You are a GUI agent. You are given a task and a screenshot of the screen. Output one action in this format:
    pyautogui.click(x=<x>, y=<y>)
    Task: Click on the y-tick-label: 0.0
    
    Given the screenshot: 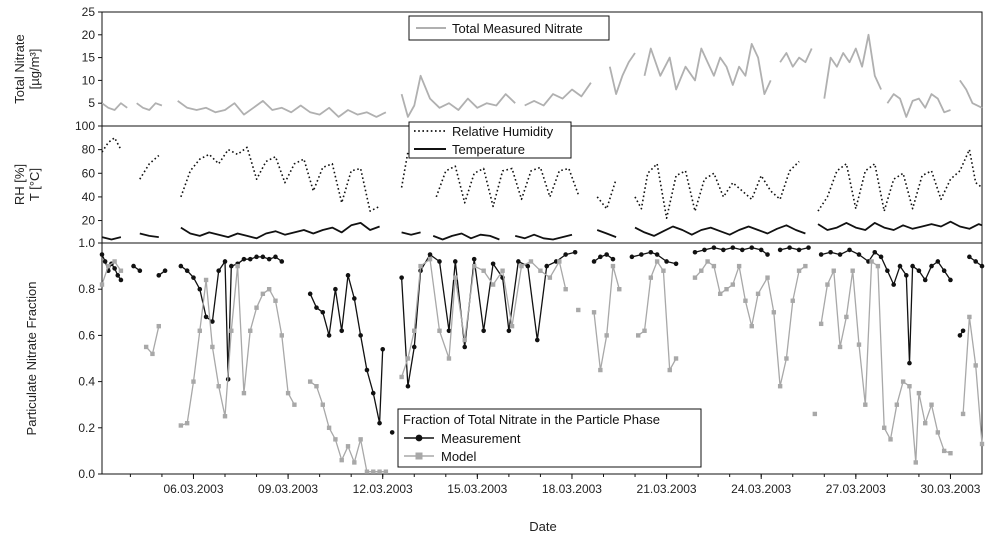 What is the action you would take?
    pyautogui.click(x=86, y=474)
    